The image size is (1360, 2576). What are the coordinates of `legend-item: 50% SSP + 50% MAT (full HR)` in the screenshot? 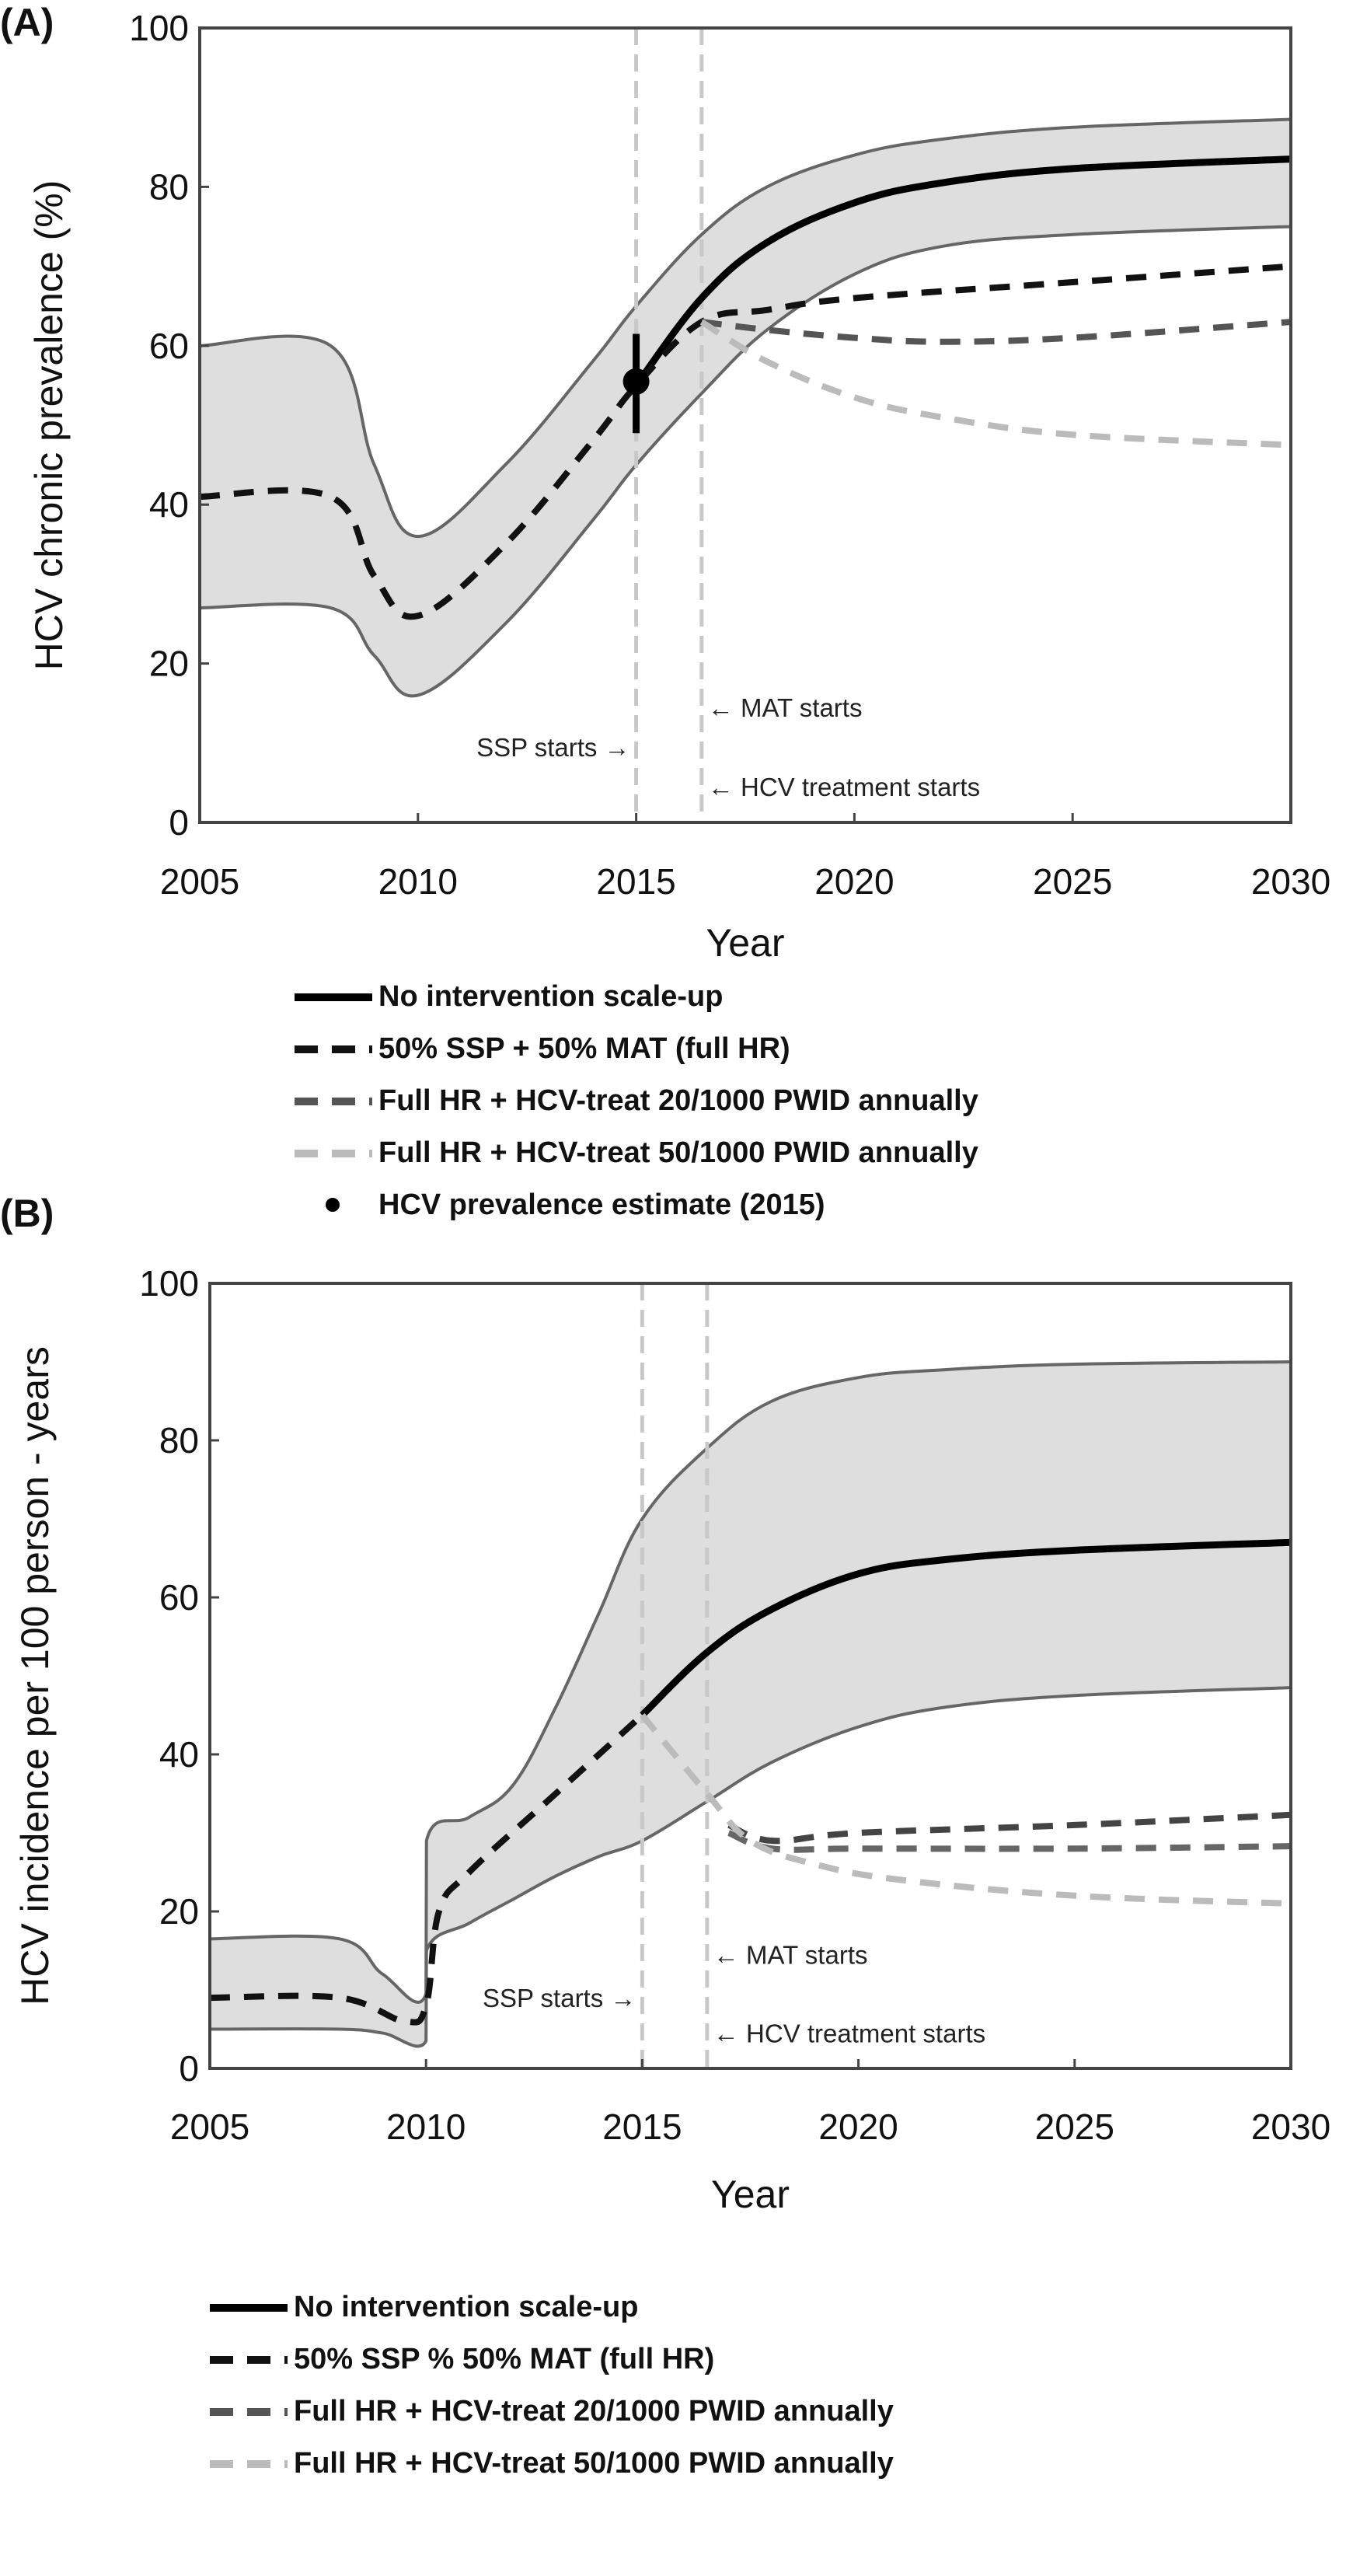 It's located at (636, 1049).